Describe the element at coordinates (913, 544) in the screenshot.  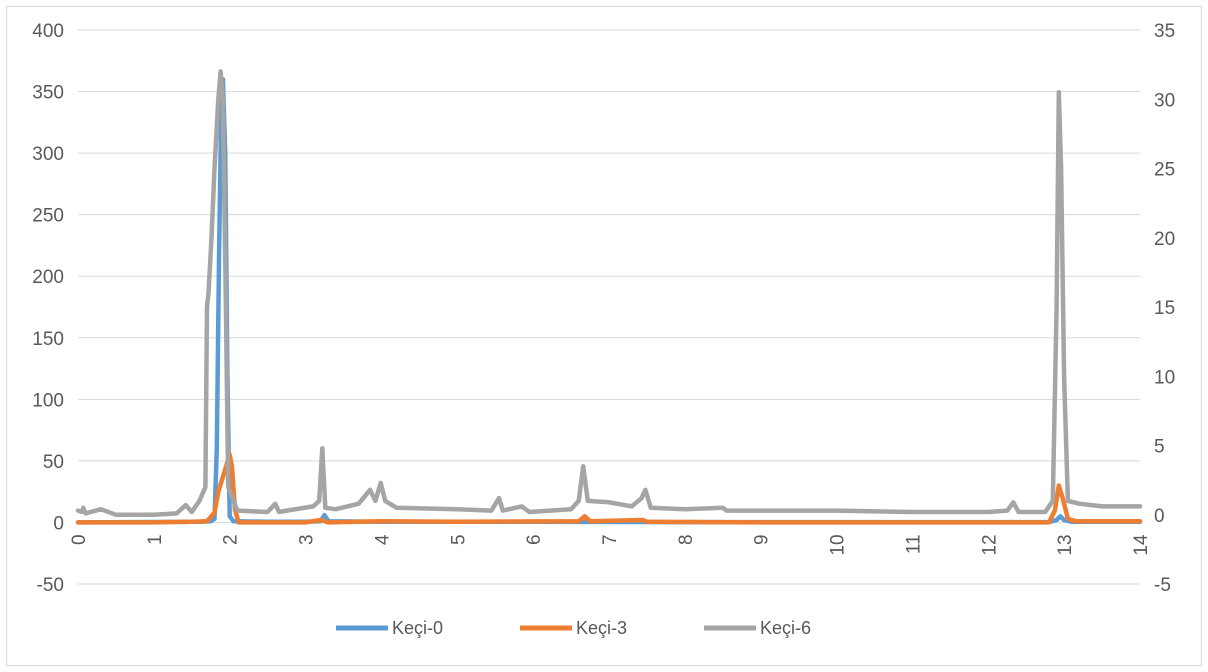
I see `x-tick-label: 11` at that location.